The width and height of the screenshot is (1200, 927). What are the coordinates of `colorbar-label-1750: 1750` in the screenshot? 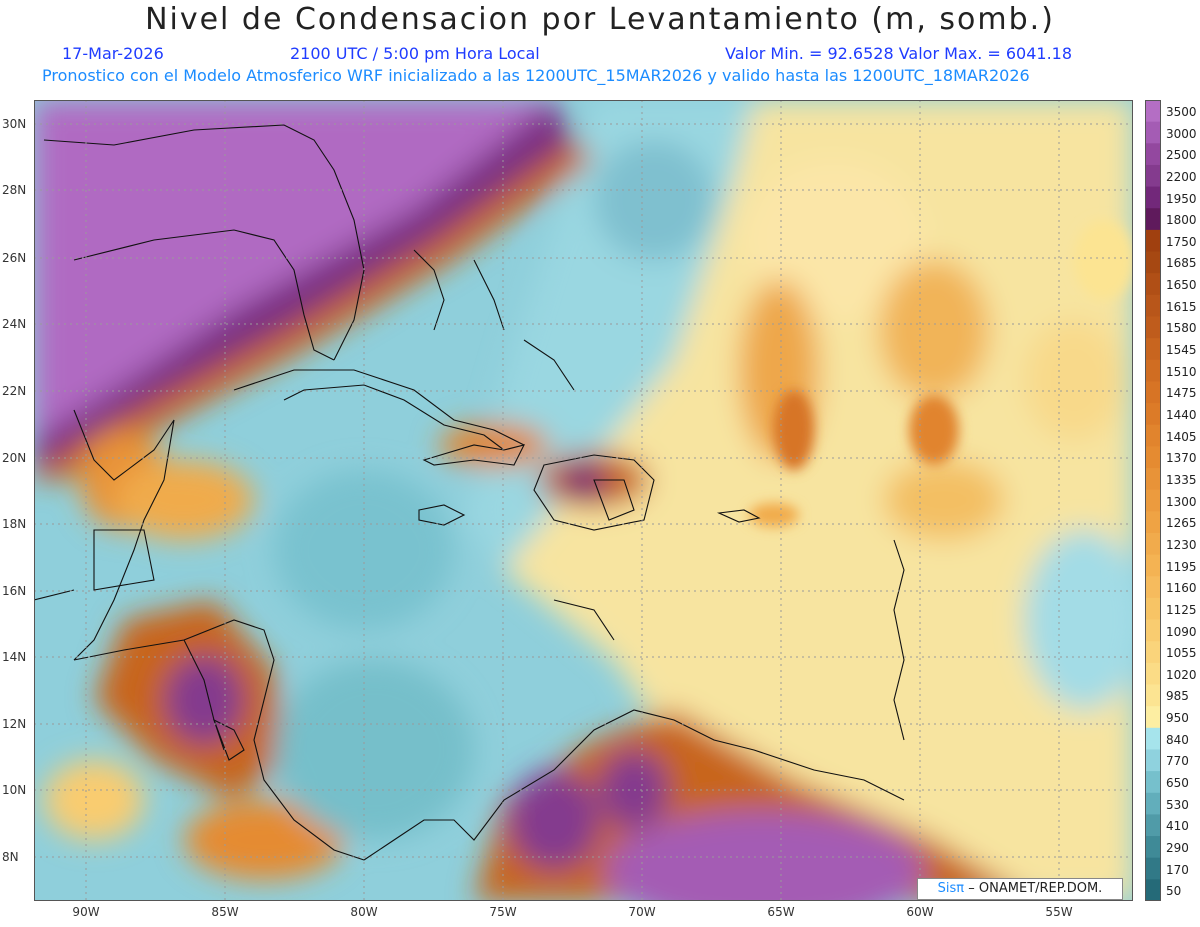 It's located at (1181, 241).